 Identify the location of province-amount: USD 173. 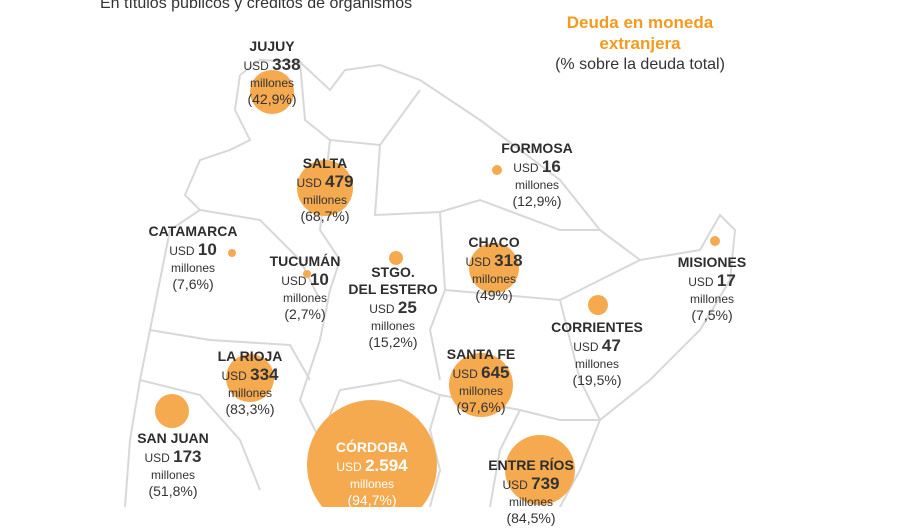
(173, 457).